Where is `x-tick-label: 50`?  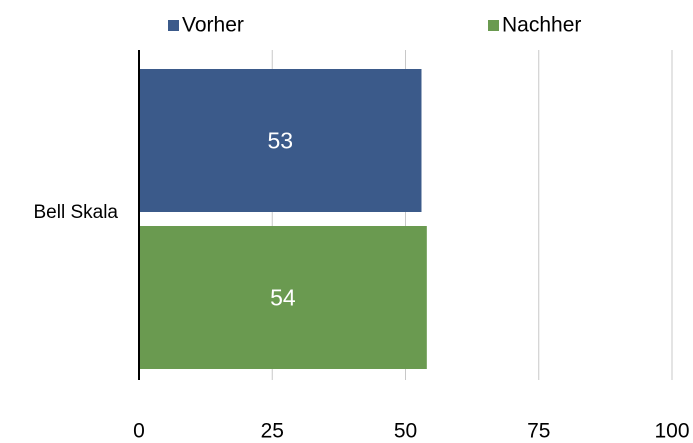
x-tick-label: 50 is located at coordinates (405, 431).